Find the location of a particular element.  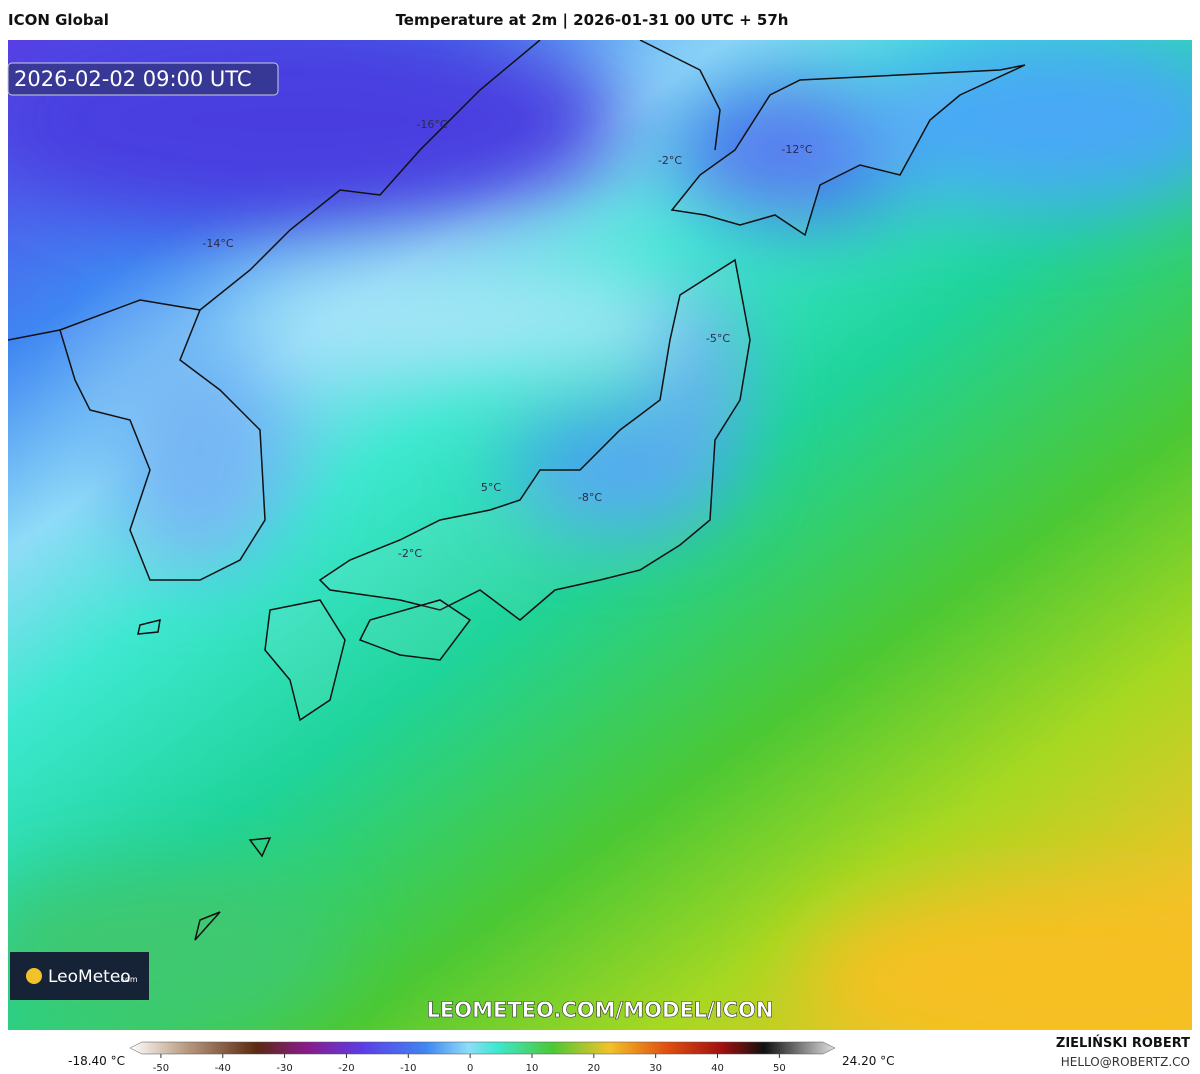

colorbar-tick-label: -40 is located at coordinates (223, 1068).